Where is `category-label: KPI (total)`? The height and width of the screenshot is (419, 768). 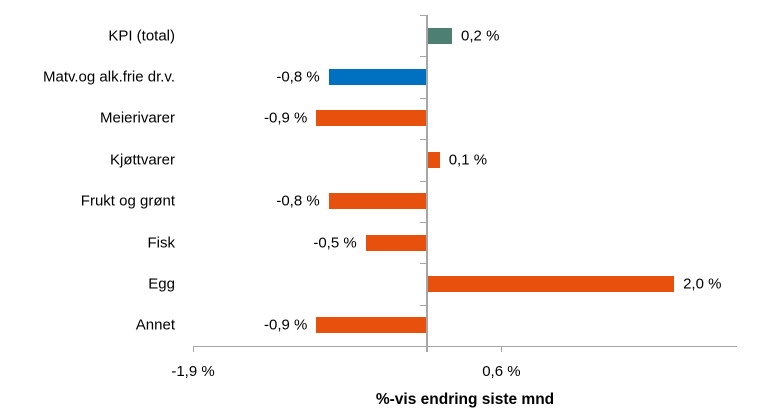
category-label: KPI (total) is located at coordinates (141, 36).